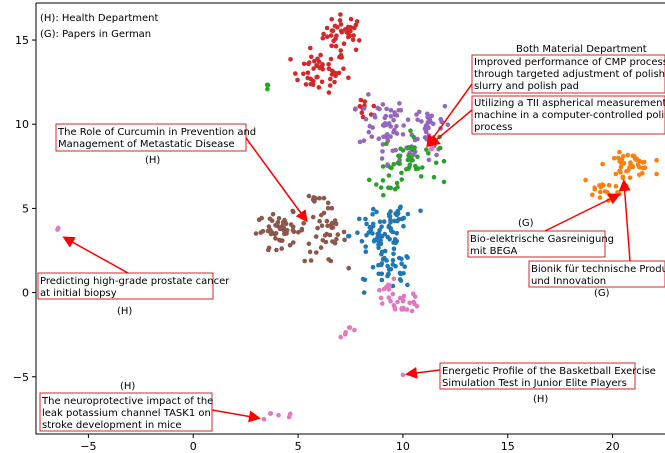 The width and height of the screenshot is (665, 453). Describe the element at coordinates (403, 446) in the screenshot. I see `x-tick-label: 10` at that location.